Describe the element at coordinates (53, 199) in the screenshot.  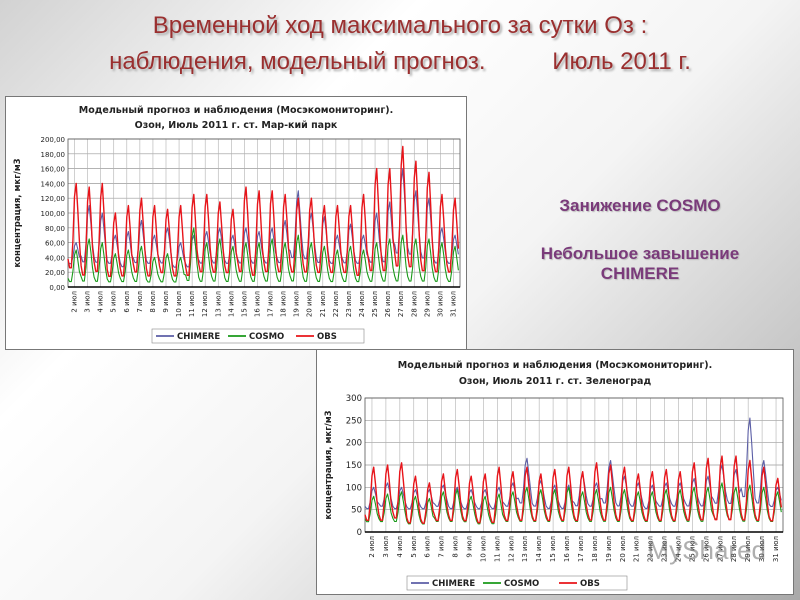
I see `y-tick-label: 120,00` at that location.